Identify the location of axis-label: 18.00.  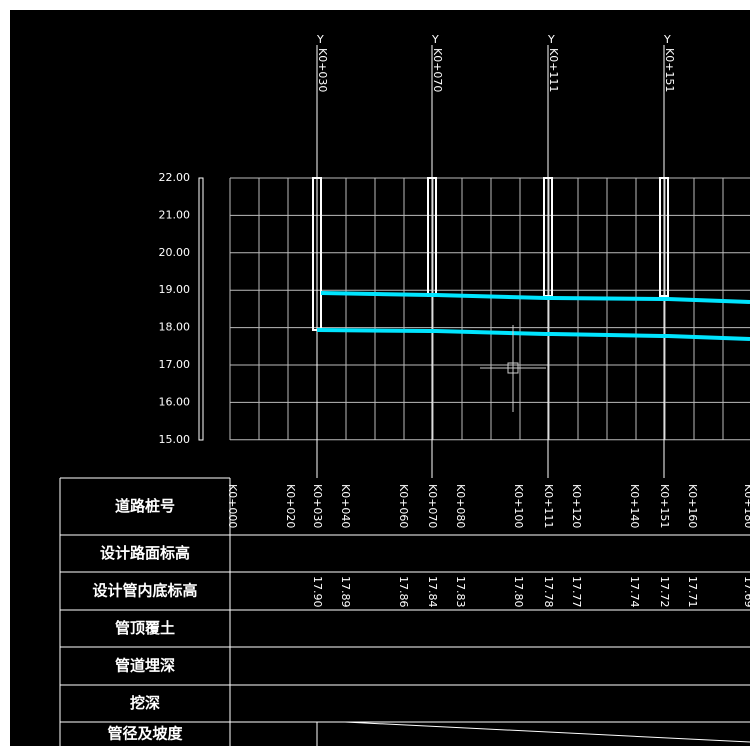
(175, 327).